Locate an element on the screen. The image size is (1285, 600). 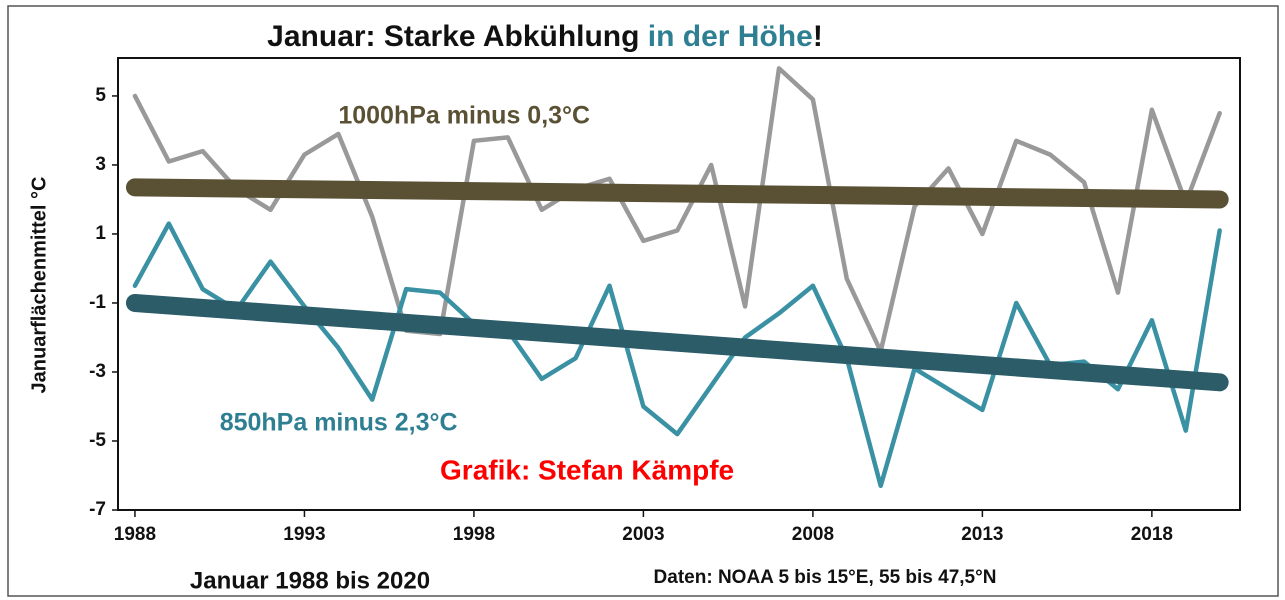
x-tick-label: 2018 is located at coordinates (1152, 534).